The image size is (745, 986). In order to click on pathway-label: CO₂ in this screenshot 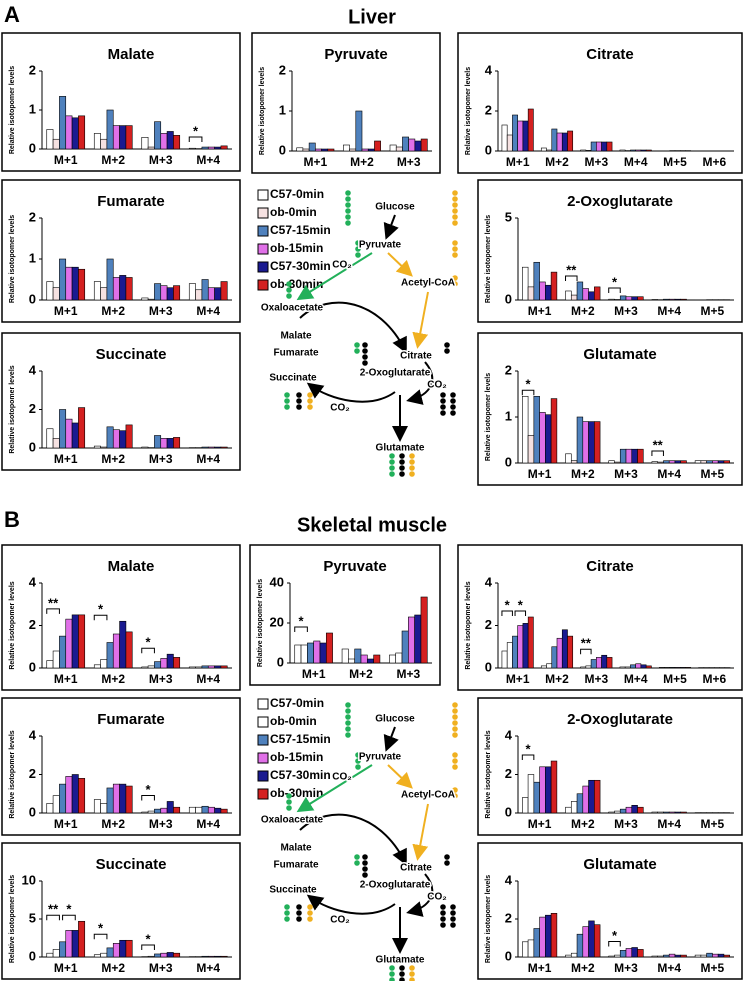, I will do `click(436, 385)`.